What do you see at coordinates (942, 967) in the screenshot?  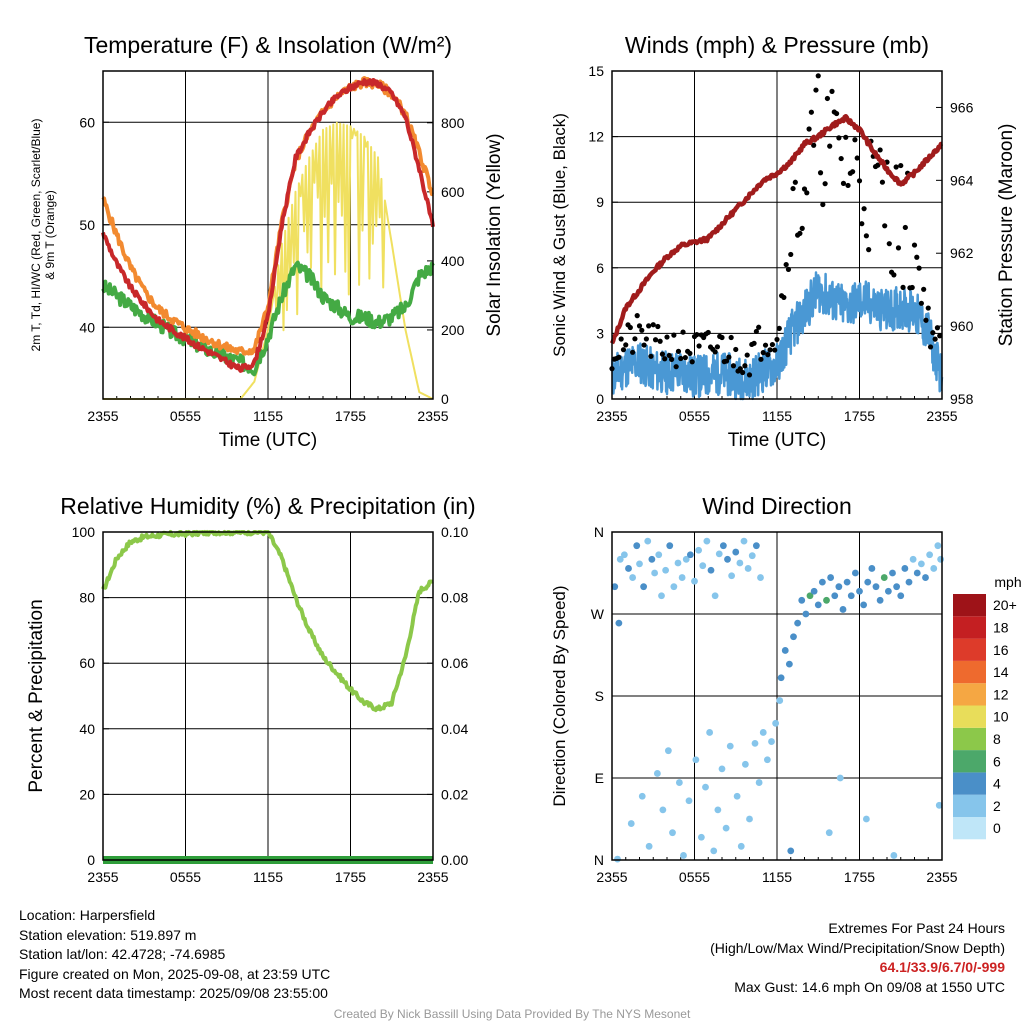 I see `extremes-values: 64.1/33.9/6.7/0/-999` at bounding box center [942, 967].